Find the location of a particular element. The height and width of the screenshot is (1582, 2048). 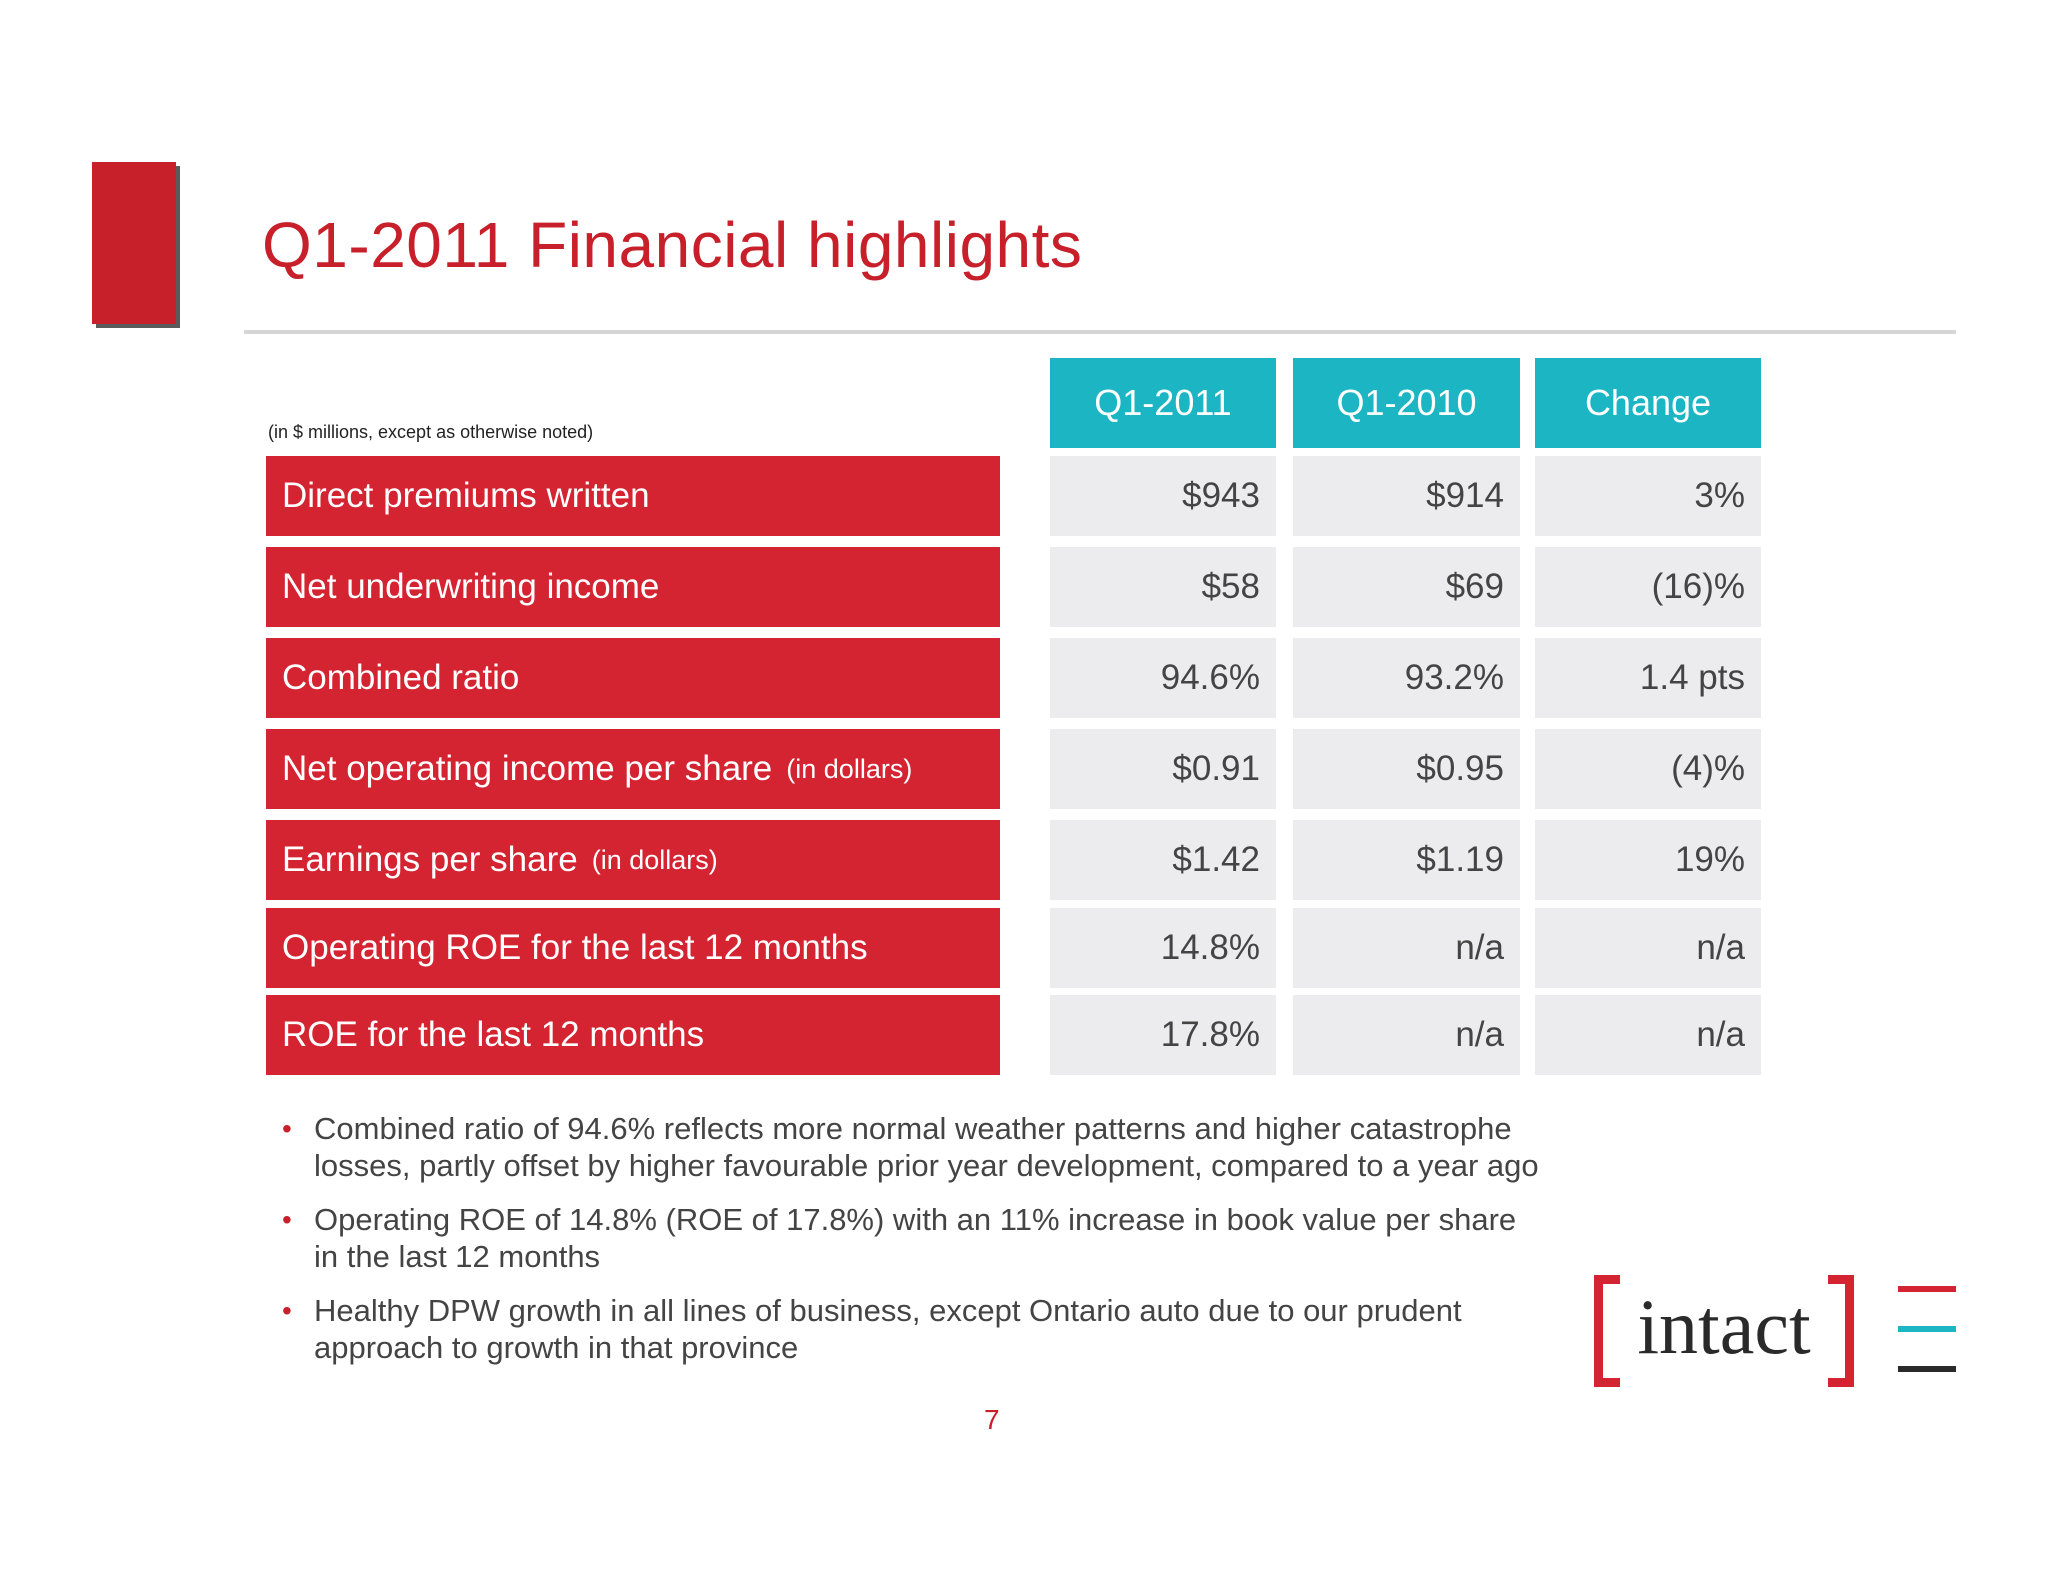

column-header-change: Change is located at coordinates (1648, 403).